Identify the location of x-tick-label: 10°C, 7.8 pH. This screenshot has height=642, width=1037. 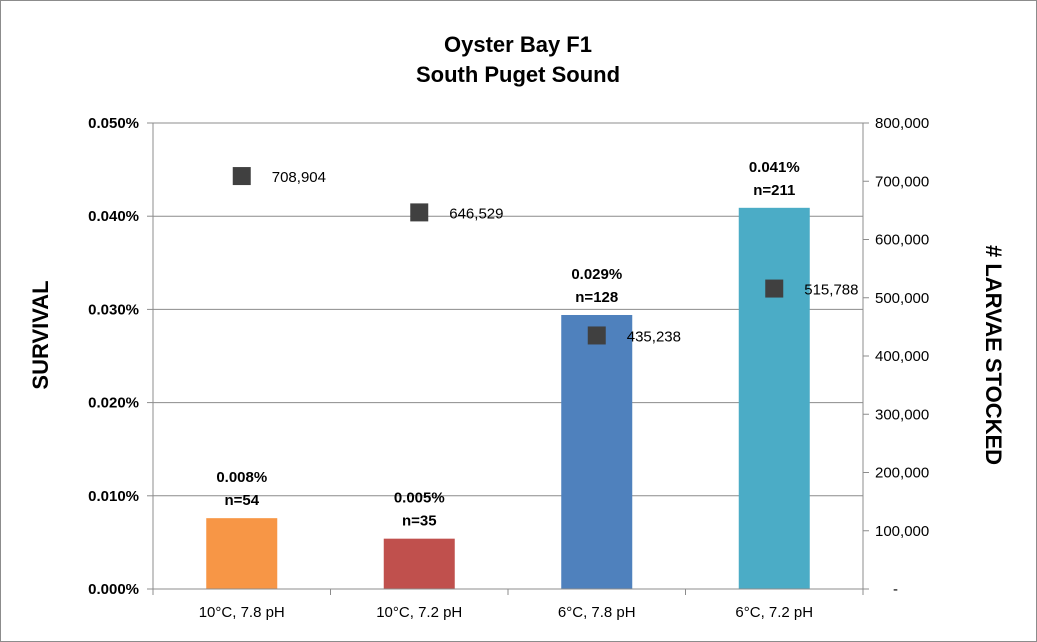
(242, 612).